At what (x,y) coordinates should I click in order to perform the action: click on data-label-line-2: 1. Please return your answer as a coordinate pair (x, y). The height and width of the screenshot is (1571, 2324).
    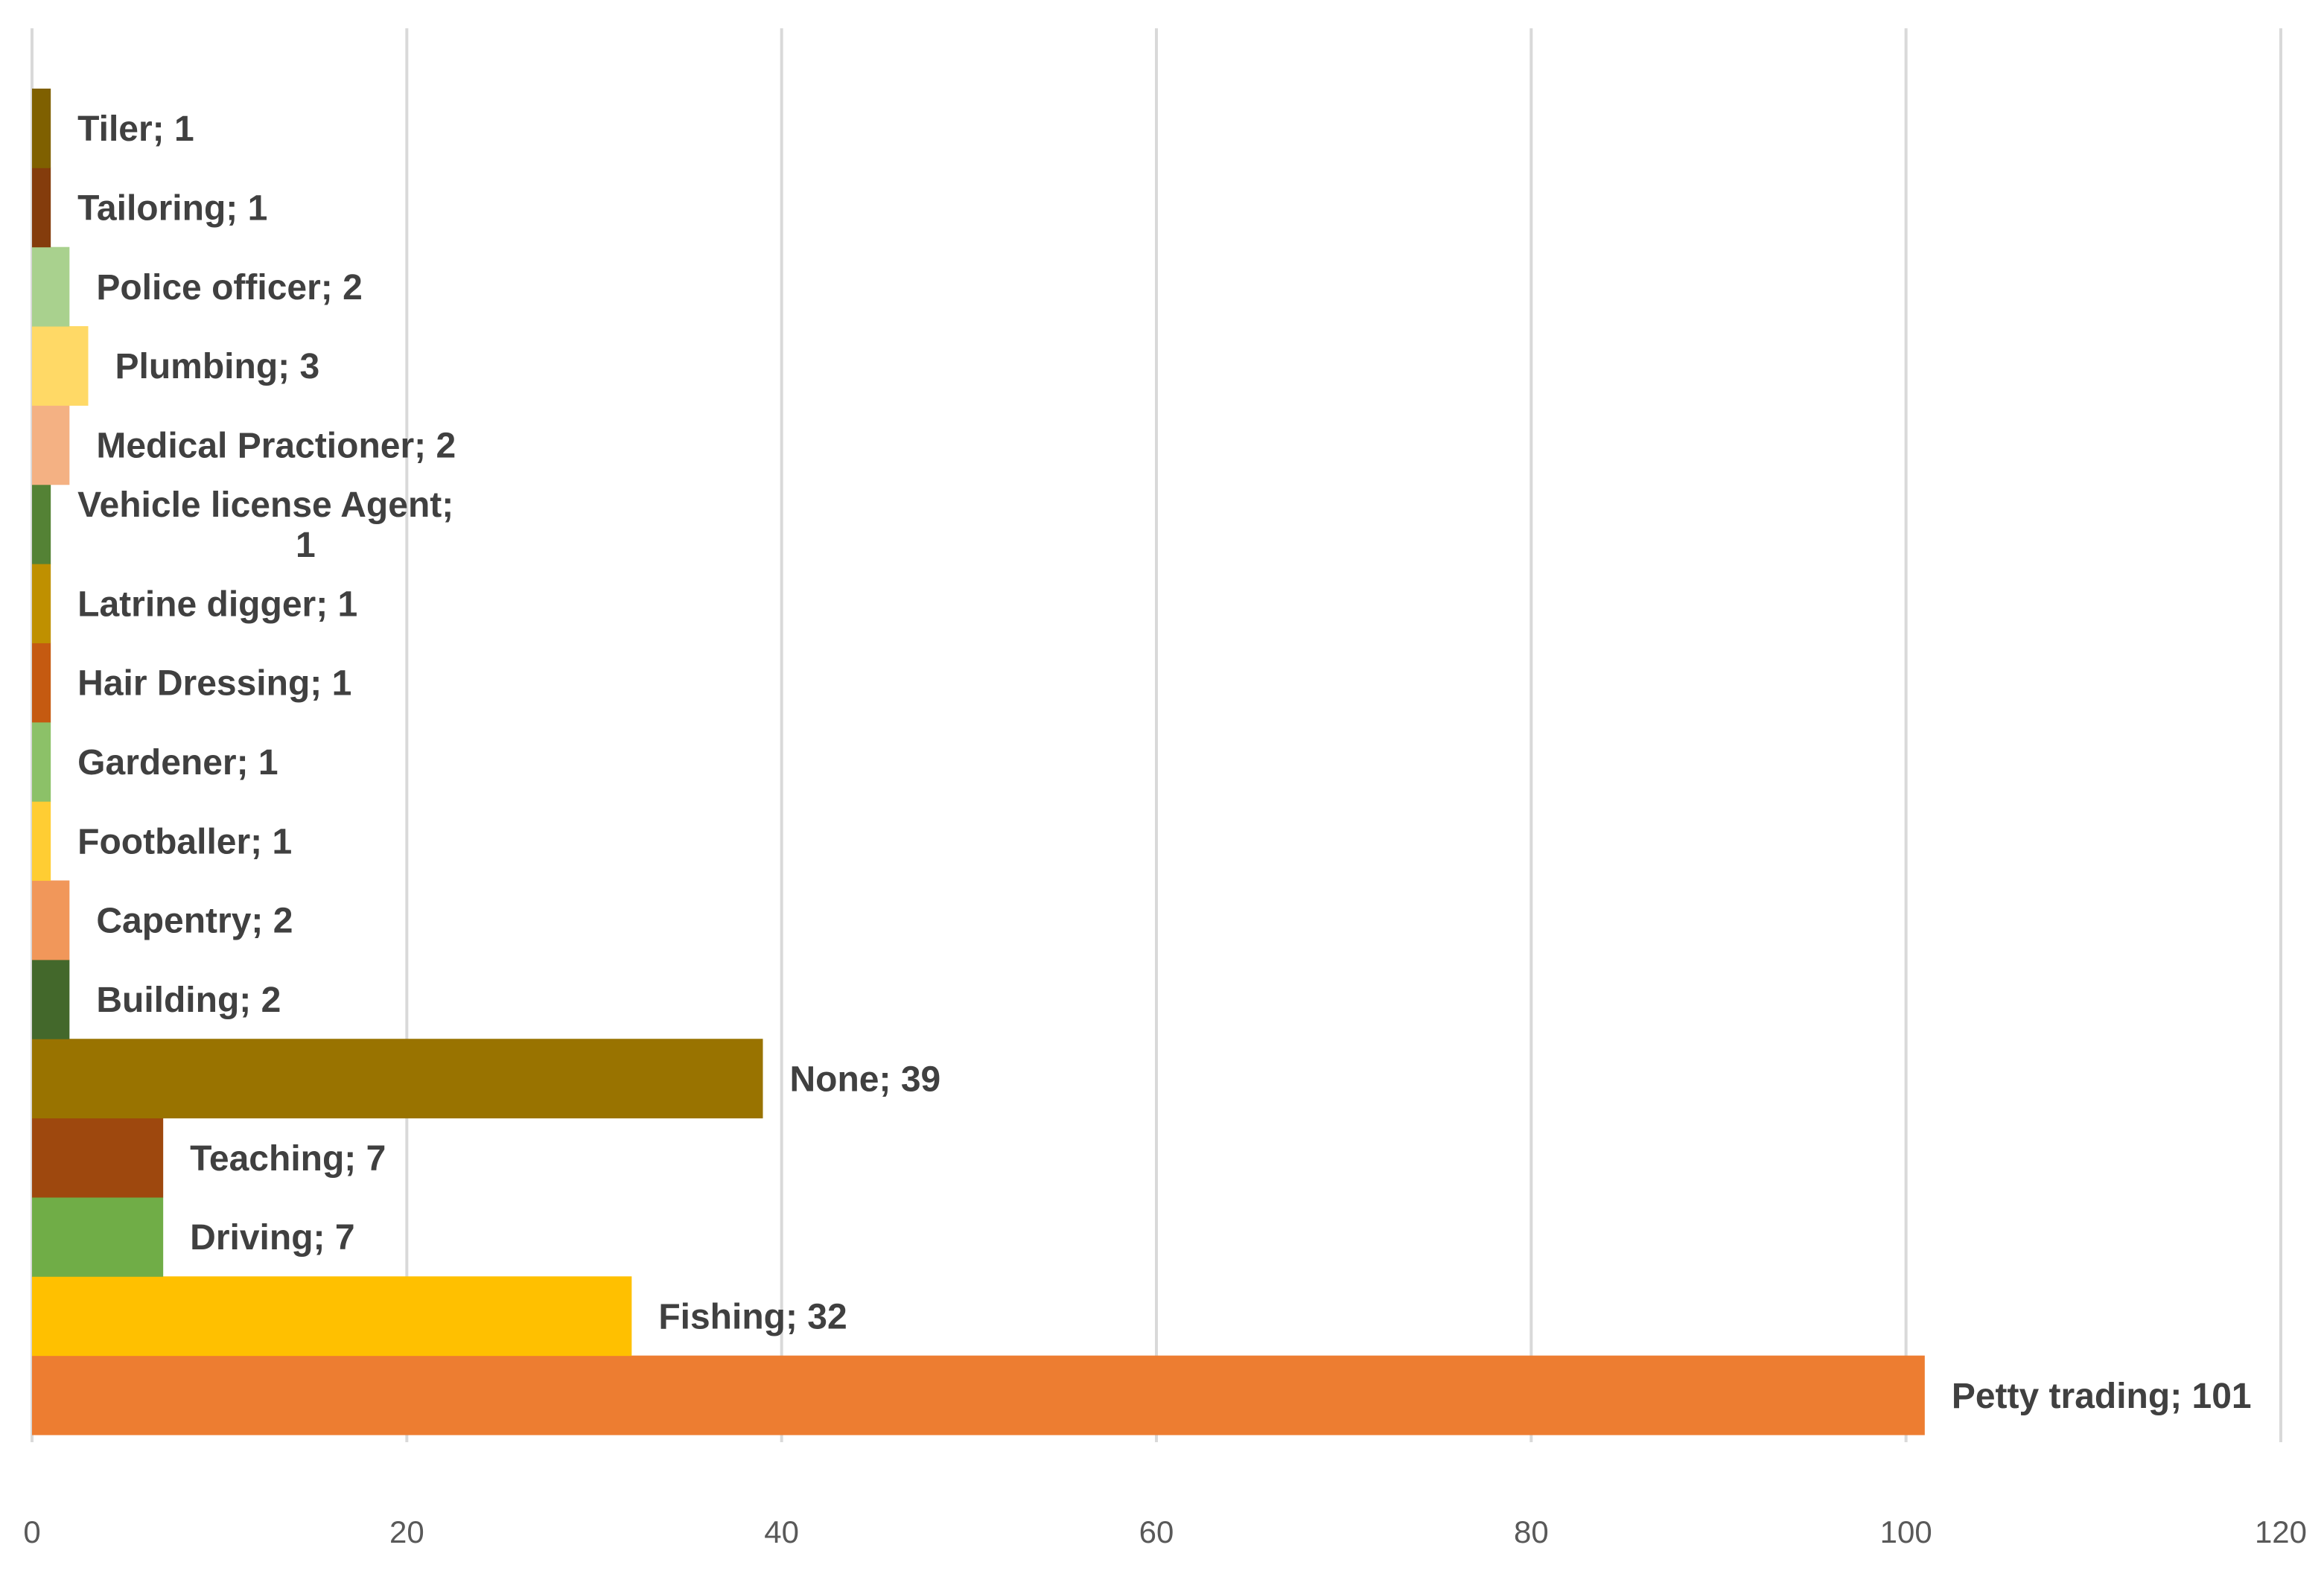
    Looking at the image, I should click on (306, 545).